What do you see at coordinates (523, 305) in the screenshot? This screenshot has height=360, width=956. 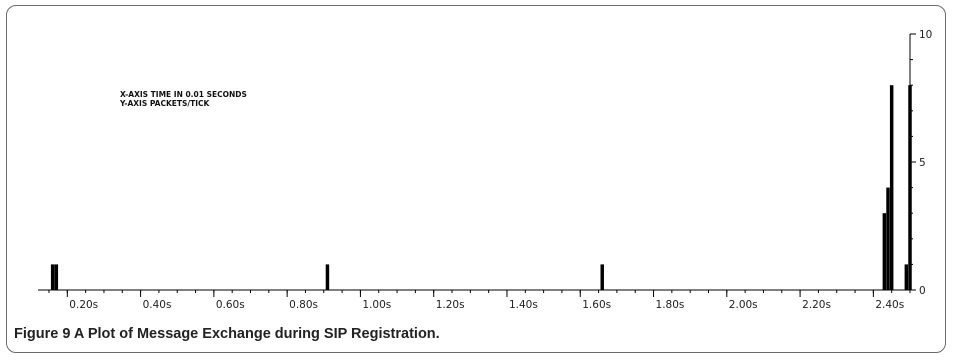 I see `x-tick-label: 1.40s` at bounding box center [523, 305].